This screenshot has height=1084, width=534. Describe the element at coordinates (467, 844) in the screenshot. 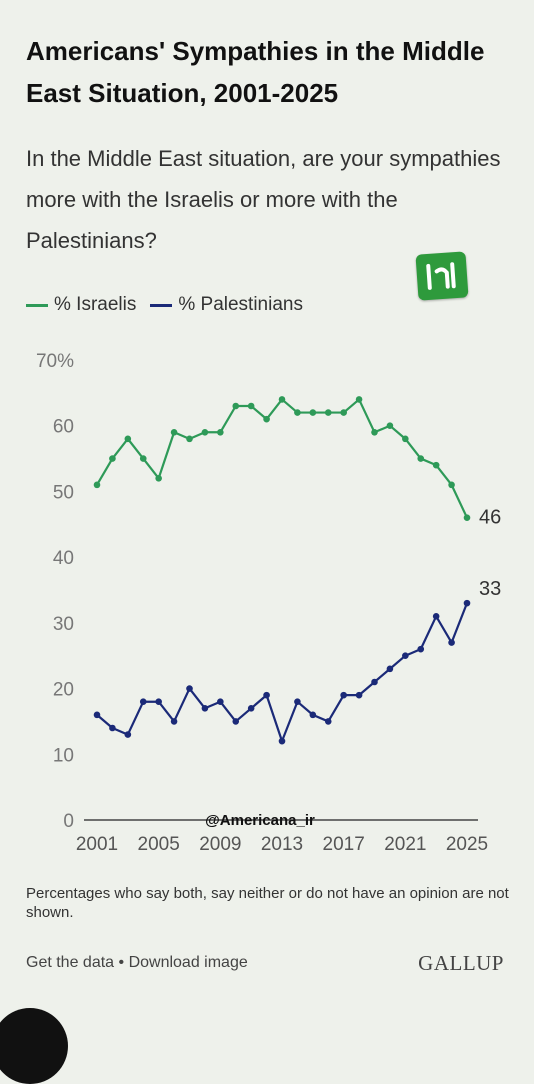

I see `x-tick-label: 2025` at that location.